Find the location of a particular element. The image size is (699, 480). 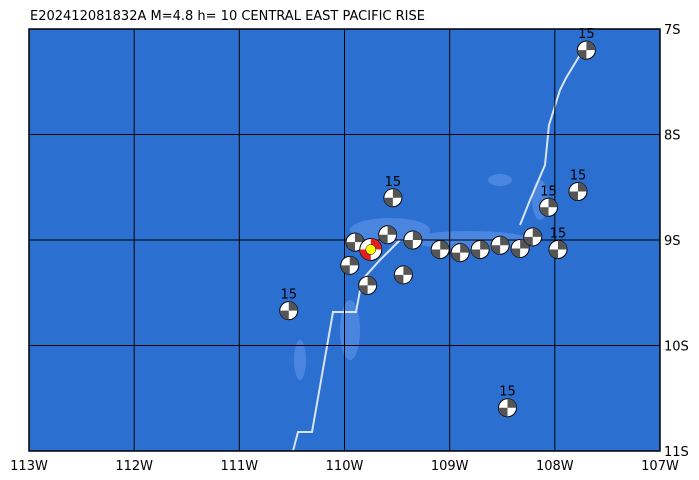

y-tick-label: 11S is located at coordinates (676, 452).